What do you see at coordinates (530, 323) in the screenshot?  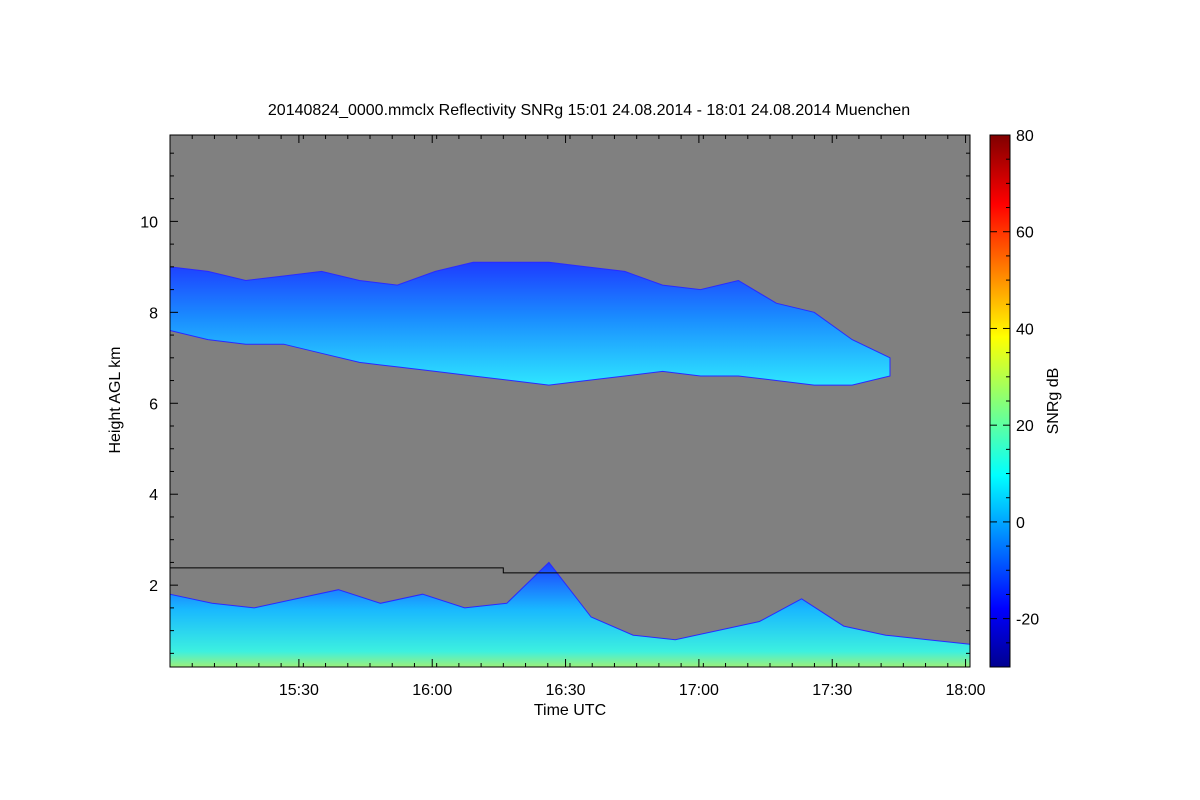 I see `upper-cloud-echo` at bounding box center [530, 323].